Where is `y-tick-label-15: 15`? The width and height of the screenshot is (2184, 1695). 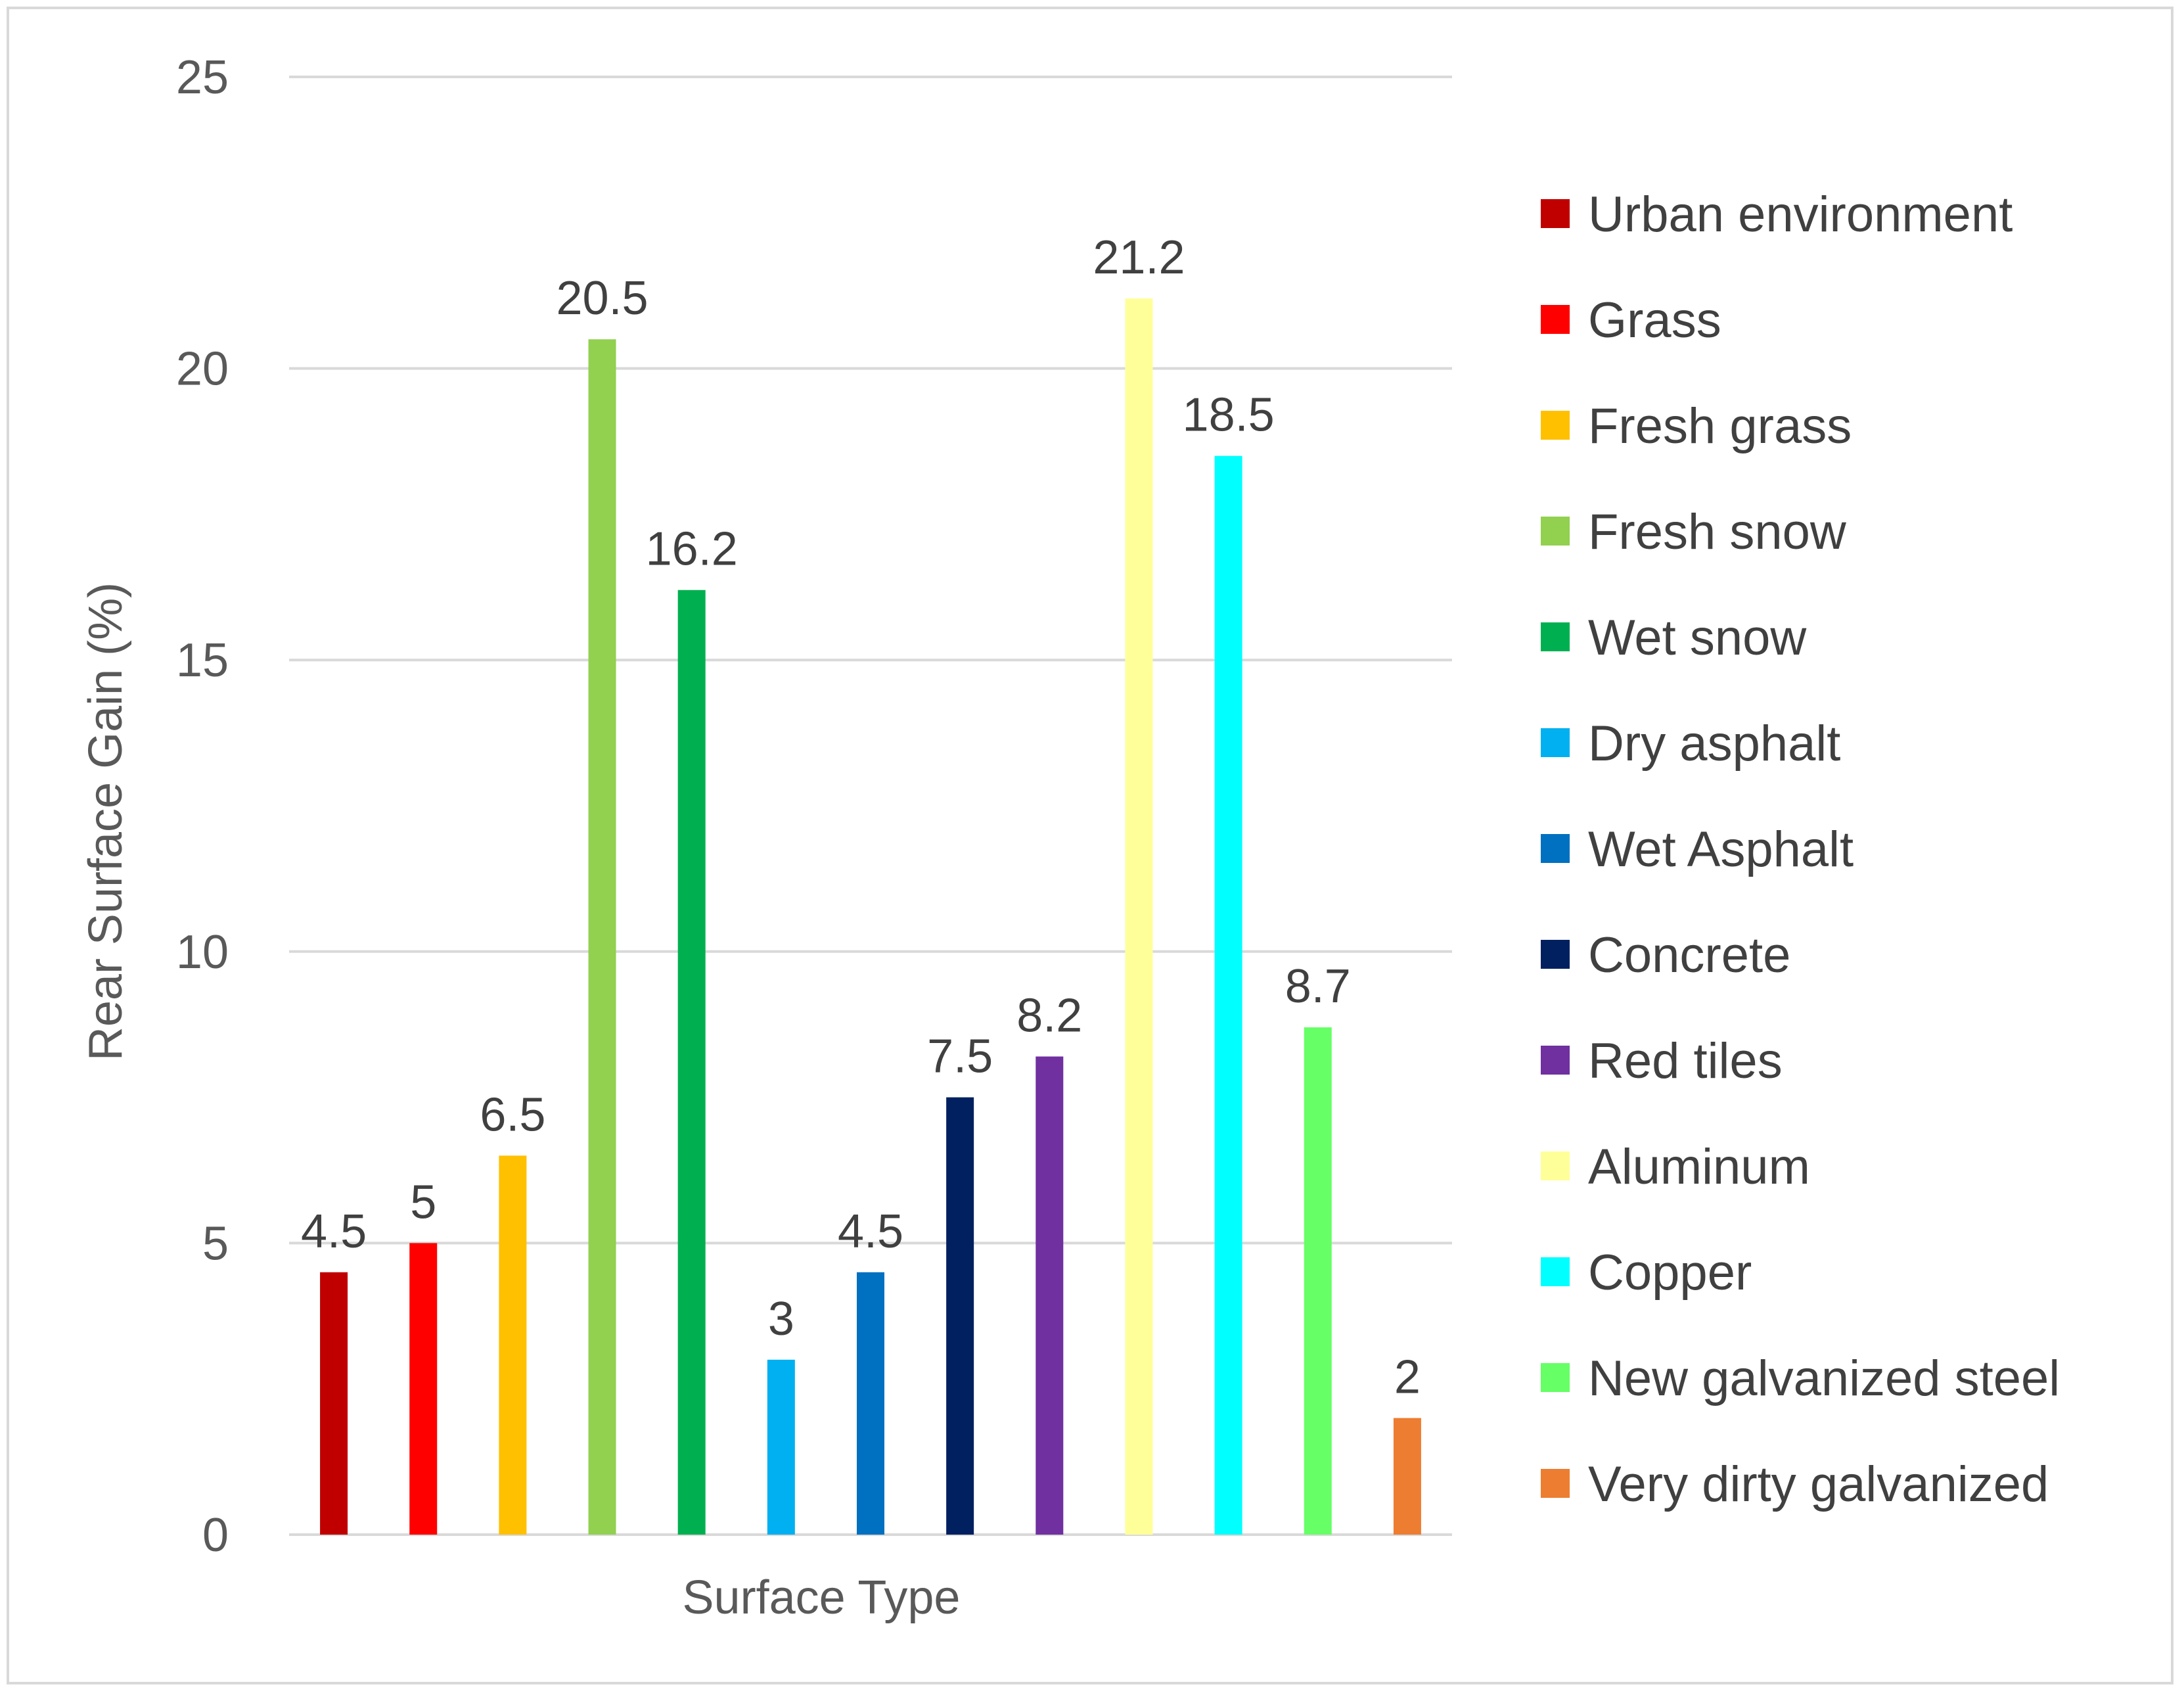
y-tick-label-15: 15 is located at coordinates (202, 660).